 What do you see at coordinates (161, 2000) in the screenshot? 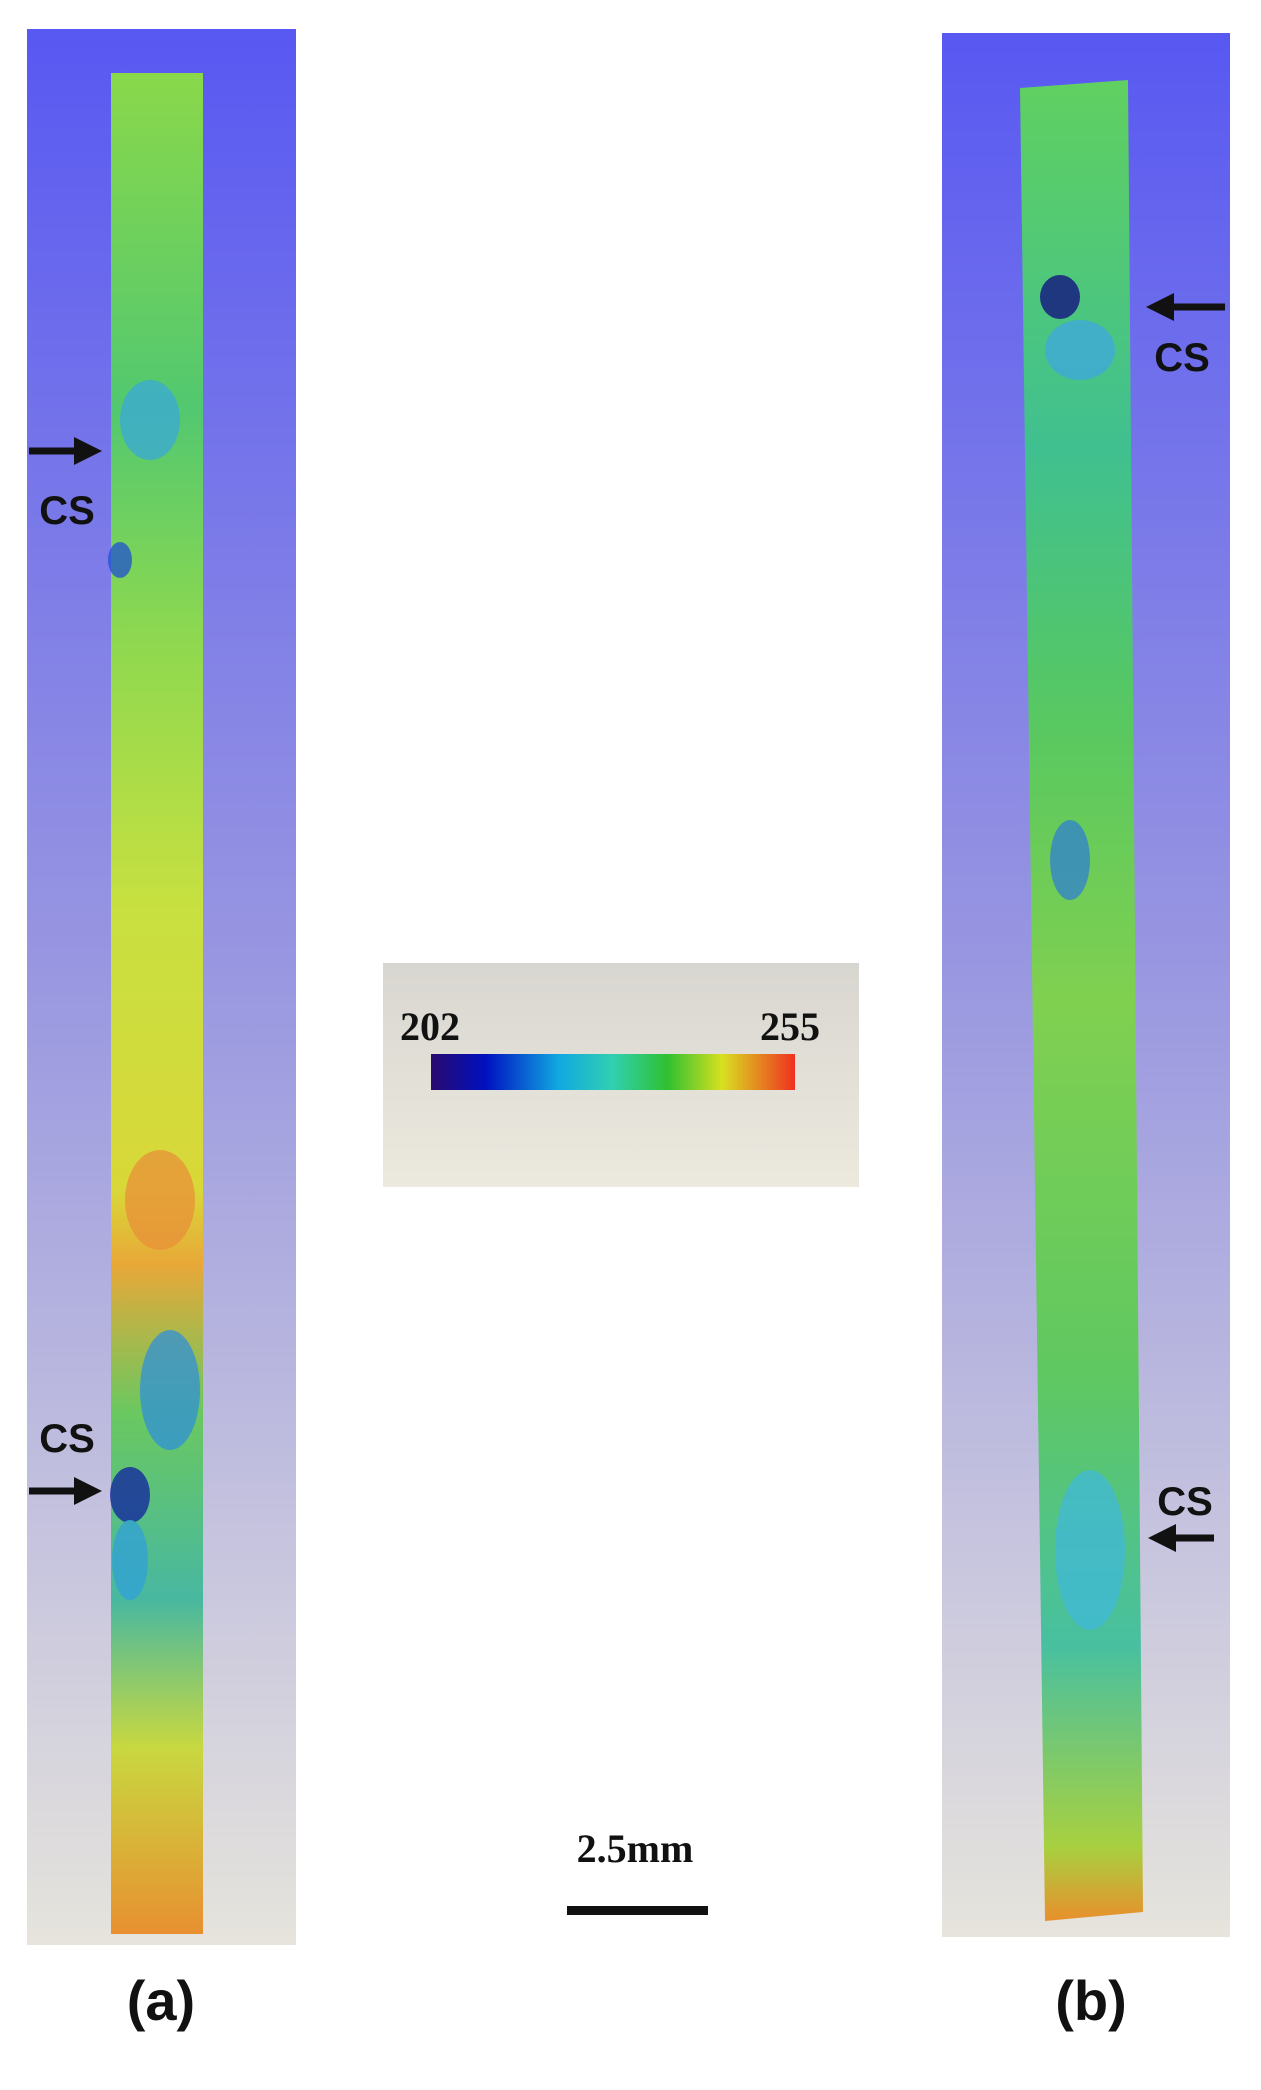
I see `panel-label: (a)` at bounding box center [161, 2000].